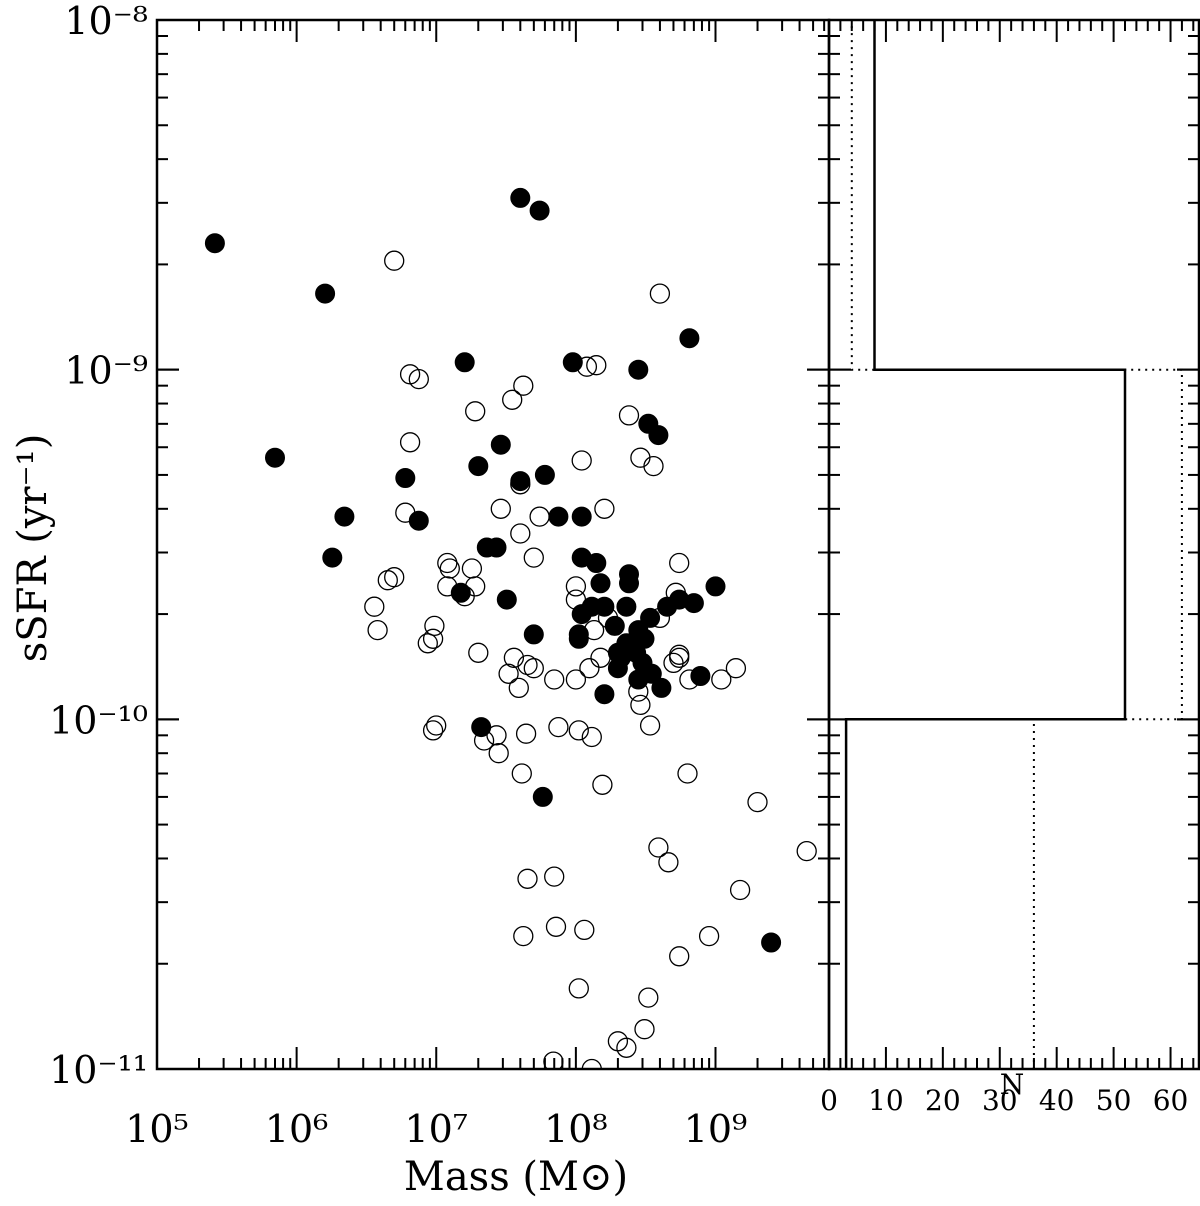  Describe the element at coordinates (716, 1129) in the screenshot. I see `x-tick-label: 10⁹` at that location.